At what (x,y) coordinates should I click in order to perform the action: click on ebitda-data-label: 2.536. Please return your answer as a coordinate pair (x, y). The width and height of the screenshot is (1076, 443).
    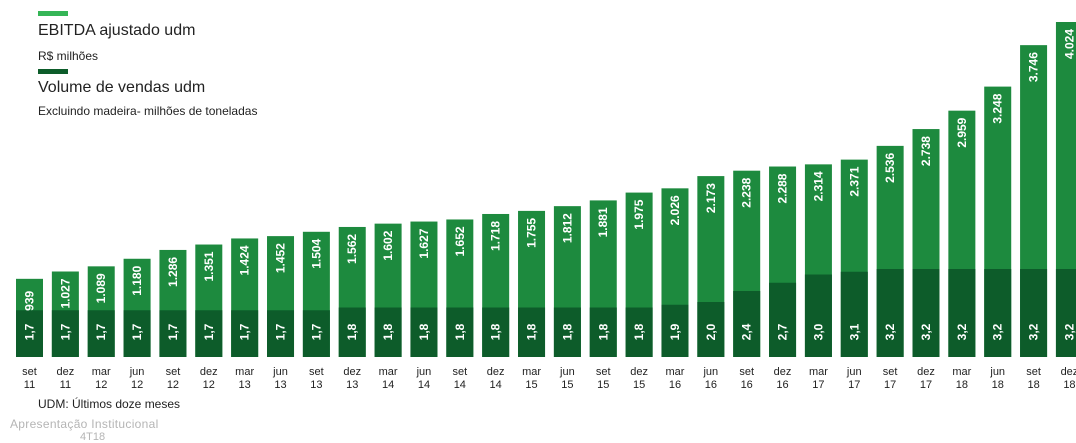
    Looking at the image, I should click on (890, 168).